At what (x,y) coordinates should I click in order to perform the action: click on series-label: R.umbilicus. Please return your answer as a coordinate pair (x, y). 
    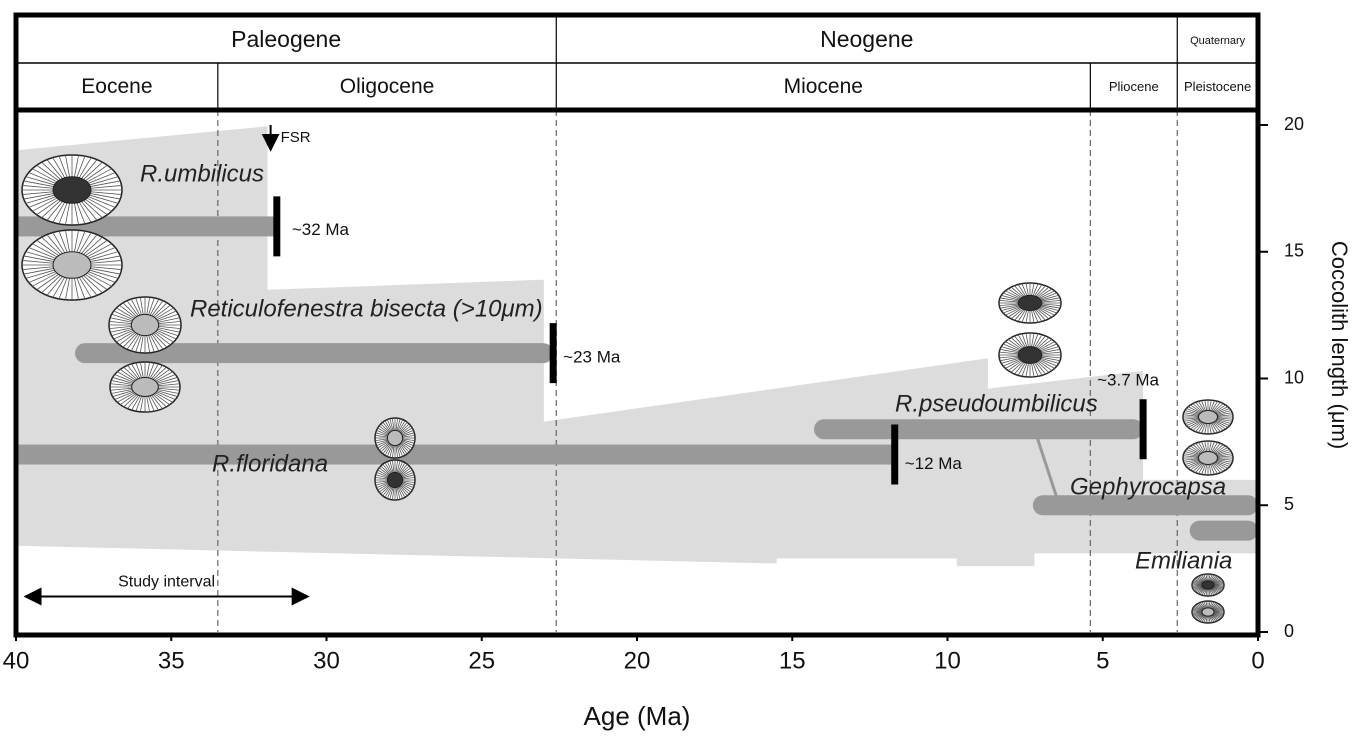
    Looking at the image, I should click on (202, 173).